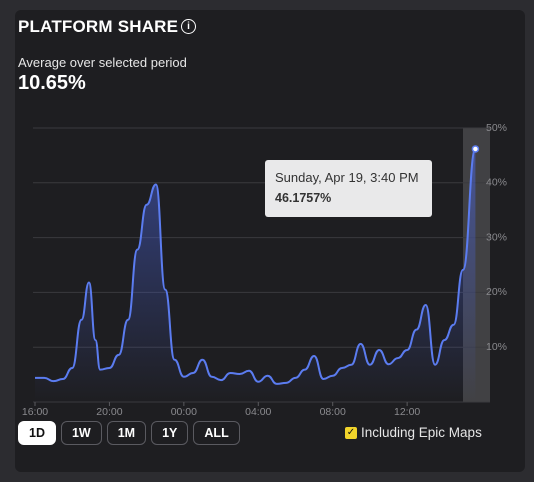 This screenshot has height=482, width=534. I want to click on range-button: 1D, so click(37, 433).